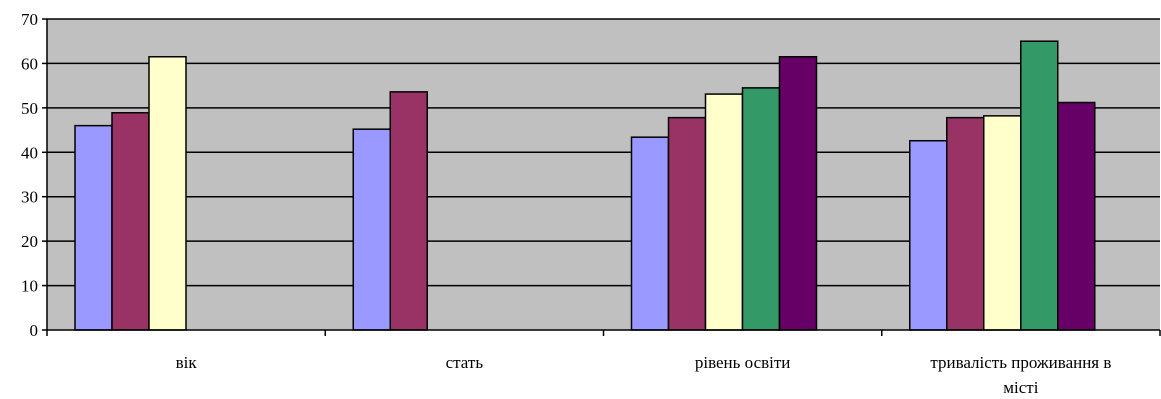 Image resolution: width=1161 pixels, height=399 pixels. Describe the element at coordinates (29, 197) in the screenshot. I see `y-tick-label: 30` at that location.